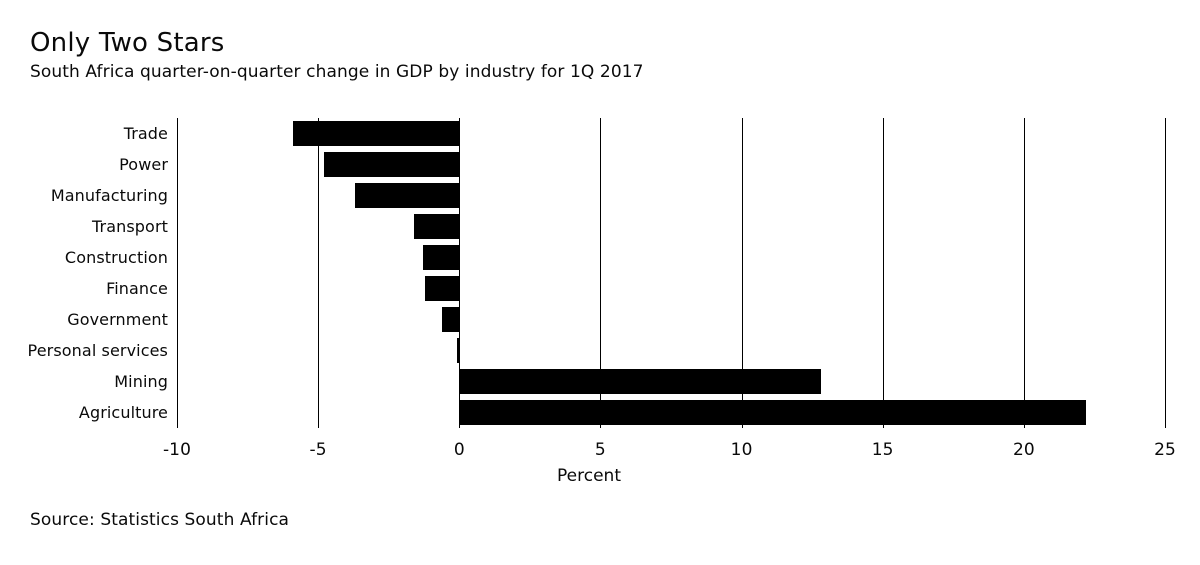  What do you see at coordinates (117, 319) in the screenshot?
I see `category-label-government: Government` at bounding box center [117, 319].